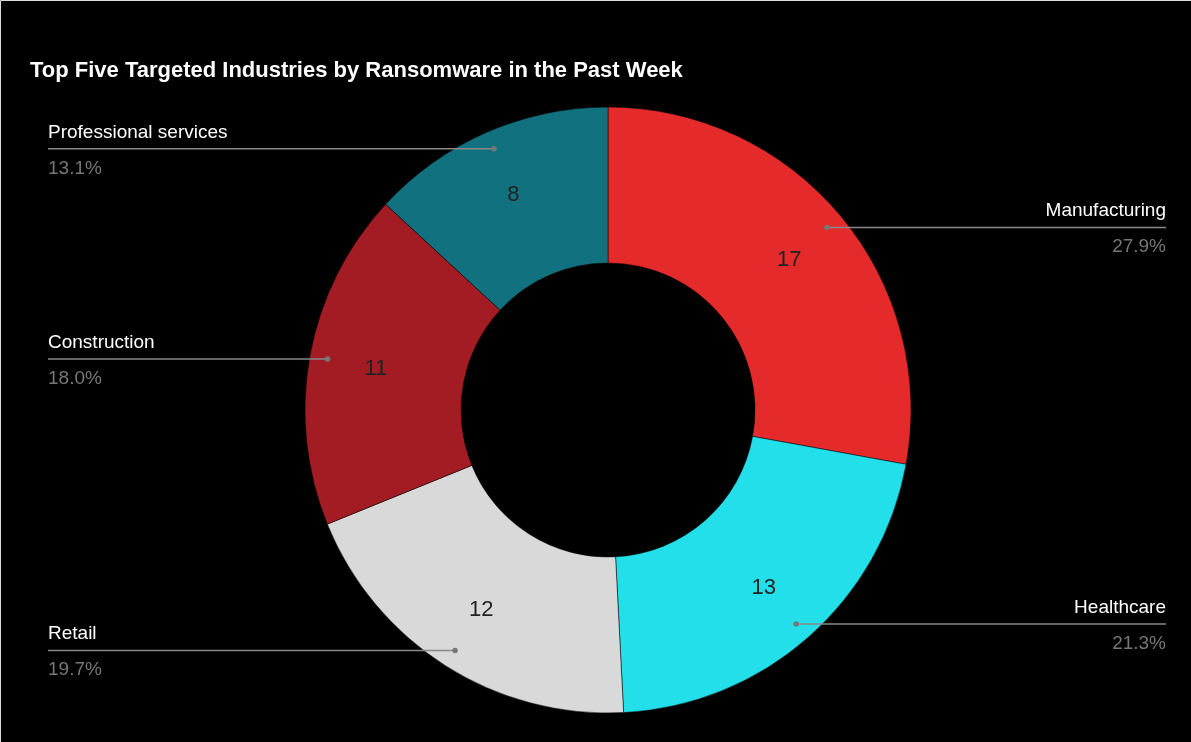 The width and height of the screenshot is (1191, 742). Describe the element at coordinates (1120, 607) in the screenshot. I see `slice-label: Healthcare` at that location.